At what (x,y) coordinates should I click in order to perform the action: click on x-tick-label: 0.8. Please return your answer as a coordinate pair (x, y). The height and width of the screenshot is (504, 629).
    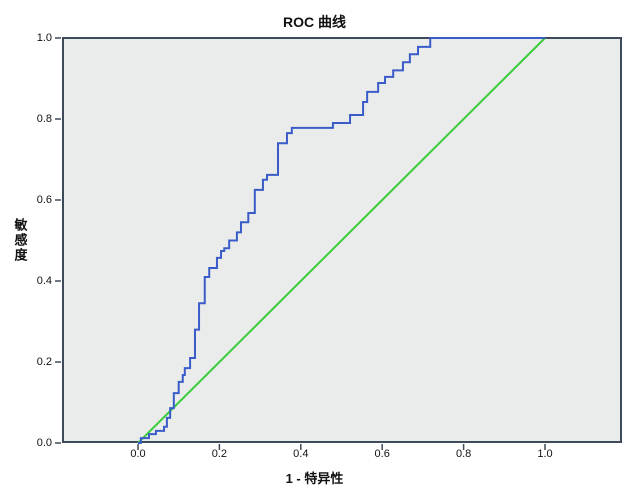
    Looking at the image, I should click on (463, 454).